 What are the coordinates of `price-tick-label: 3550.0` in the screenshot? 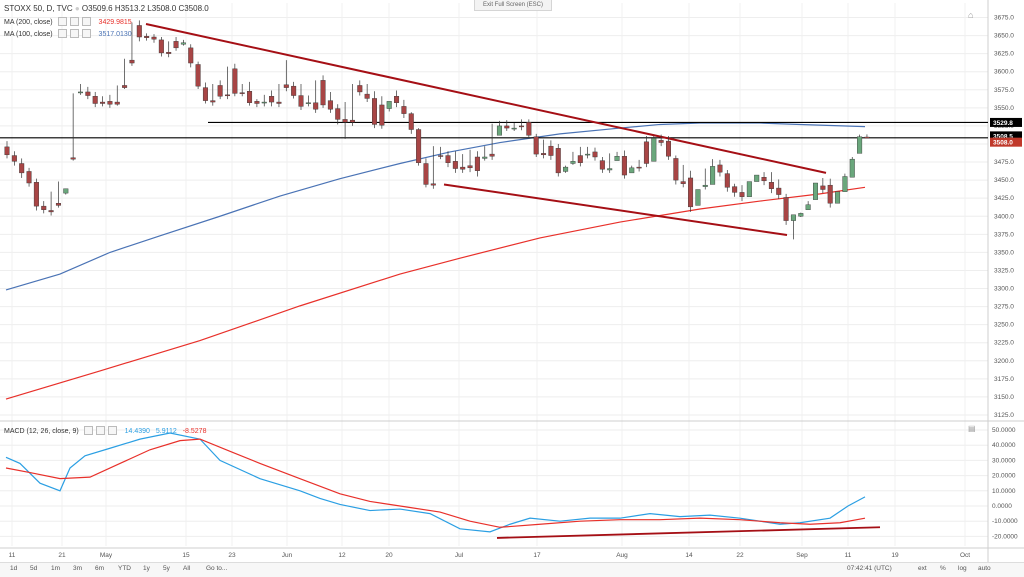 It's located at (1004, 108).